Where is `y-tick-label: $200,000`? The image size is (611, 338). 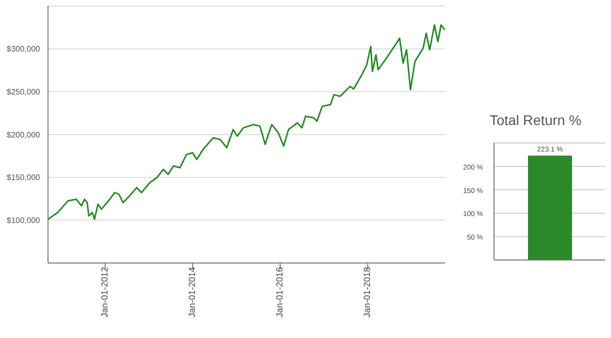 y-tick-label: $200,000 is located at coordinates (23, 135).